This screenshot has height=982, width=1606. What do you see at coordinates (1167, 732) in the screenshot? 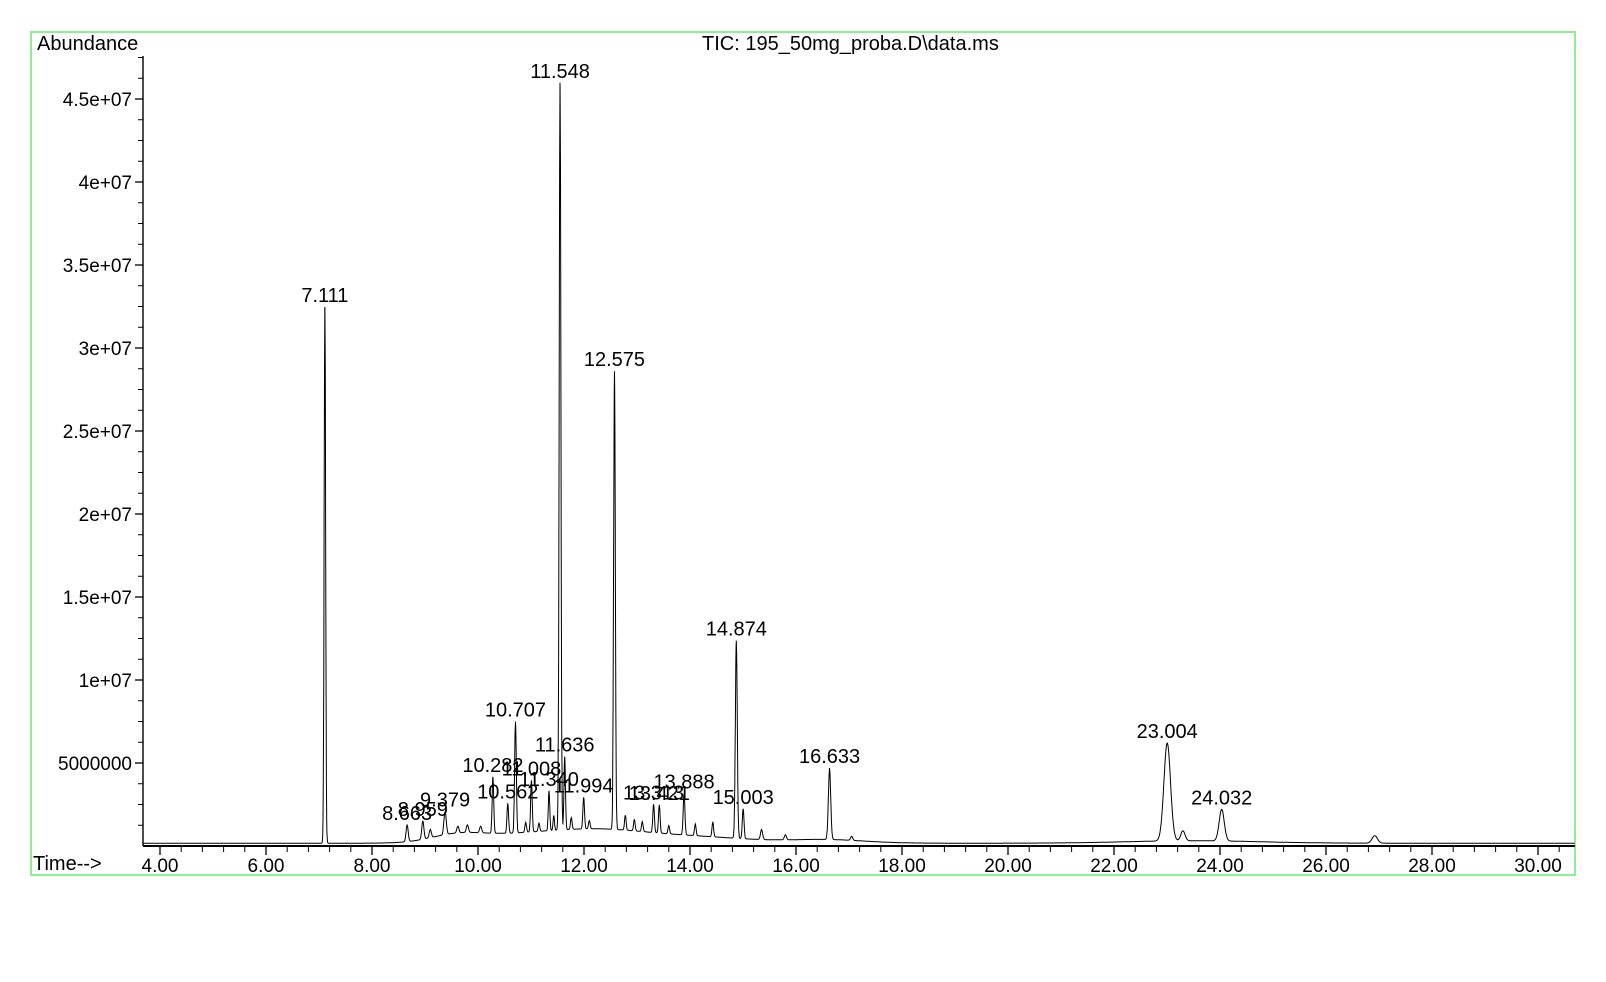
I see `peak-label-23.004: 23.004` at bounding box center [1167, 732].